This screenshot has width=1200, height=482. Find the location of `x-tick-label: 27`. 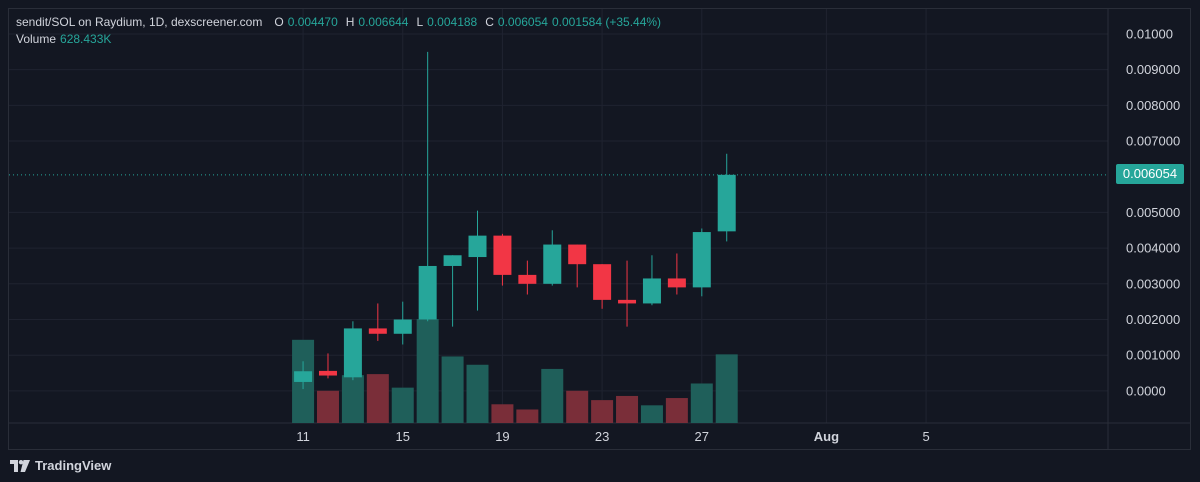

x-tick-label: 27 is located at coordinates (702, 436).